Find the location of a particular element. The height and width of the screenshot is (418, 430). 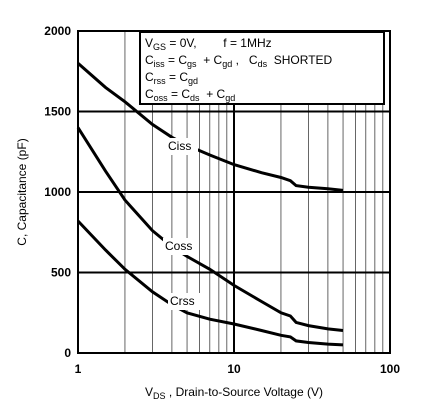

x-tick-label: 100 is located at coordinates (390, 369).